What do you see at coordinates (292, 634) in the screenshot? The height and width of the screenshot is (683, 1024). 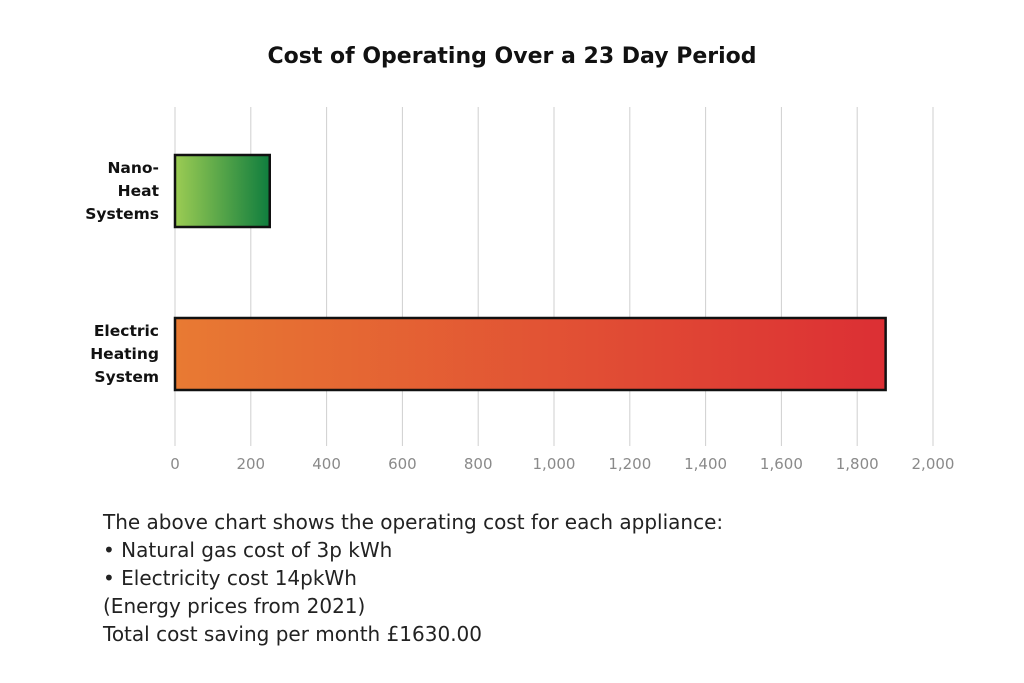 I see `notes-total-saving: Total cost saving per month £1630.00` at bounding box center [292, 634].